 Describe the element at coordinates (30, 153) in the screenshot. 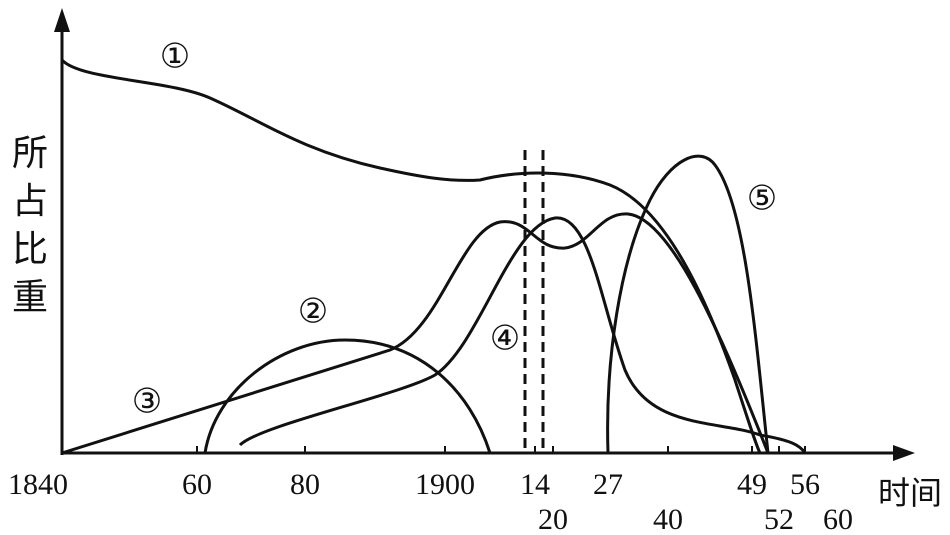

I see `y-axis-label-char: 所` at that location.